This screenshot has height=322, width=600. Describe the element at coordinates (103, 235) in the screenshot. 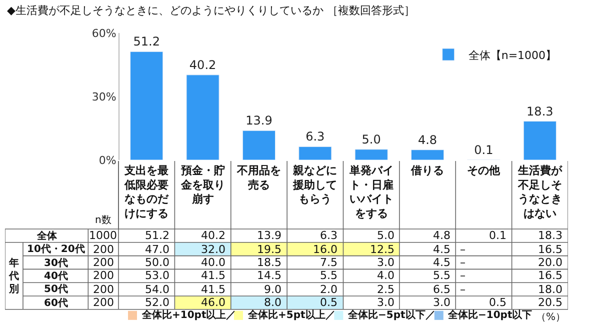

I see `text: 1000` at that location.